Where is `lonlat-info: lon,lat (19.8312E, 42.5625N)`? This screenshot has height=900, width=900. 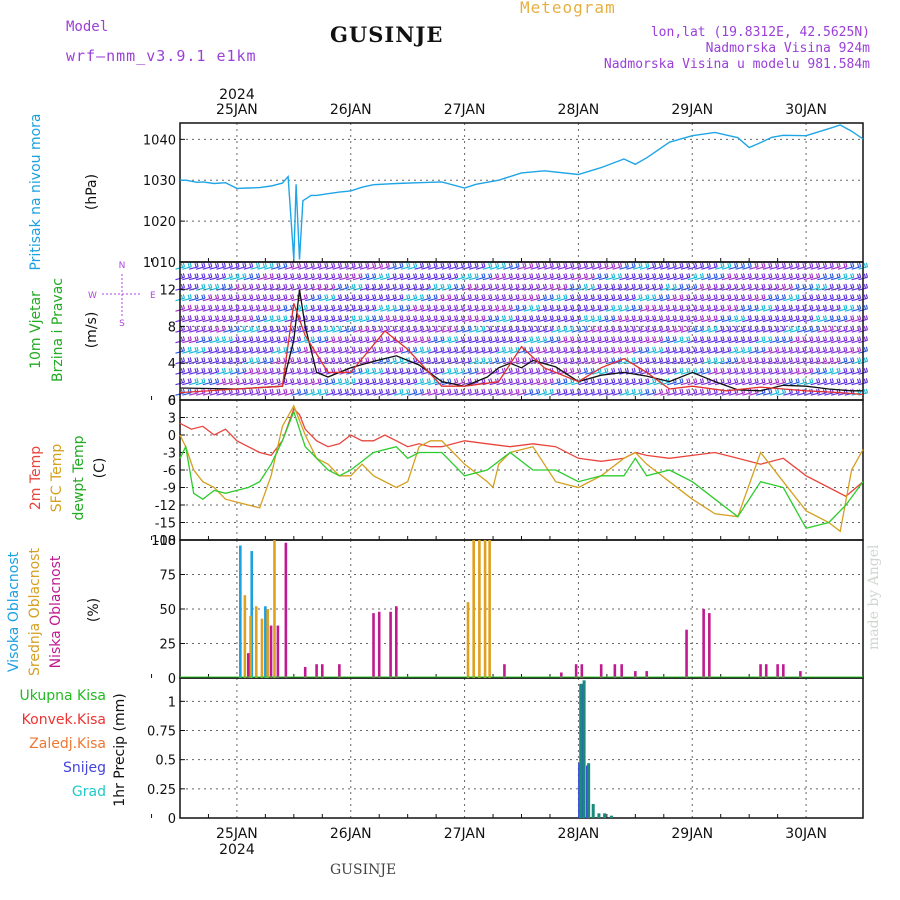 lonlat-info: lon,lat (19.8312E, 42.5625N) is located at coordinates (760, 32).